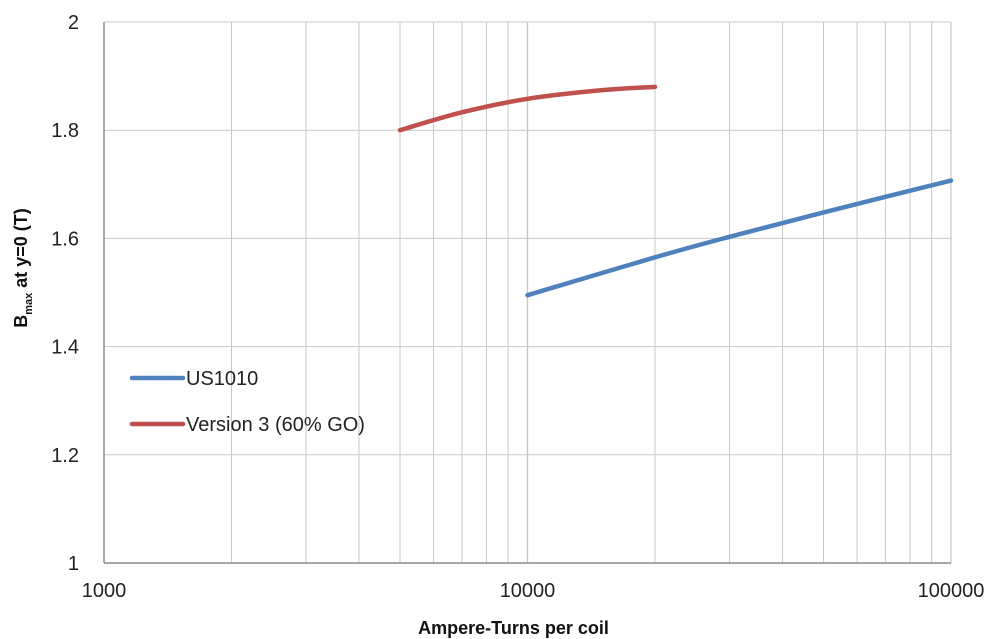 Image resolution: width=995 pixels, height=639 pixels. I want to click on x-axis-title: Ampere-Turns per coil, so click(513, 628).